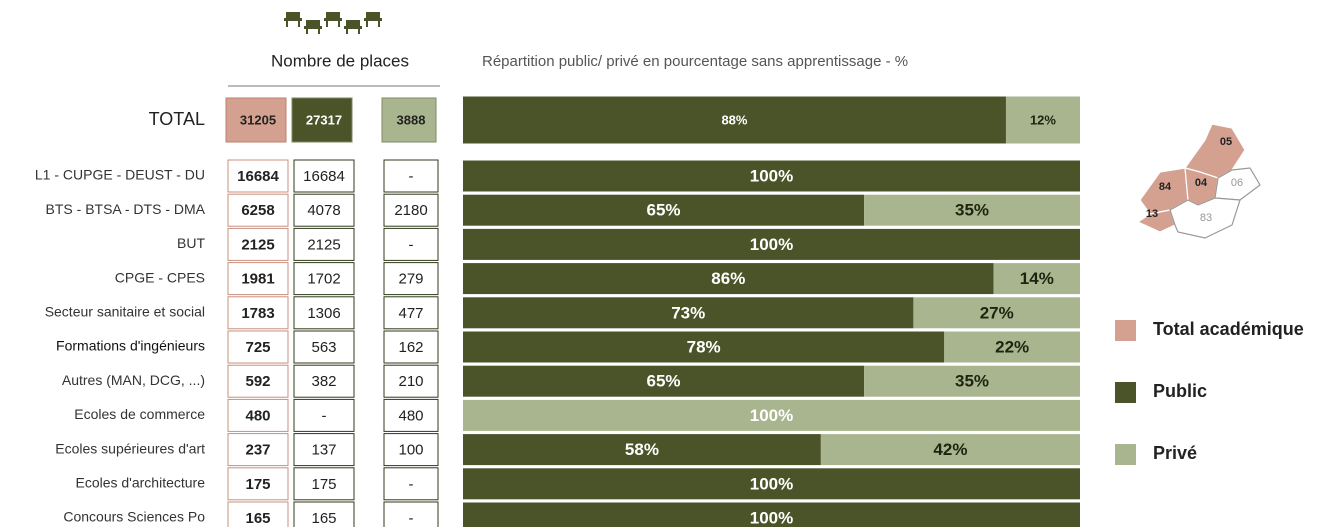  Describe the element at coordinates (1226, 142) in the screenshot. I see `map-label: 05` at that location.